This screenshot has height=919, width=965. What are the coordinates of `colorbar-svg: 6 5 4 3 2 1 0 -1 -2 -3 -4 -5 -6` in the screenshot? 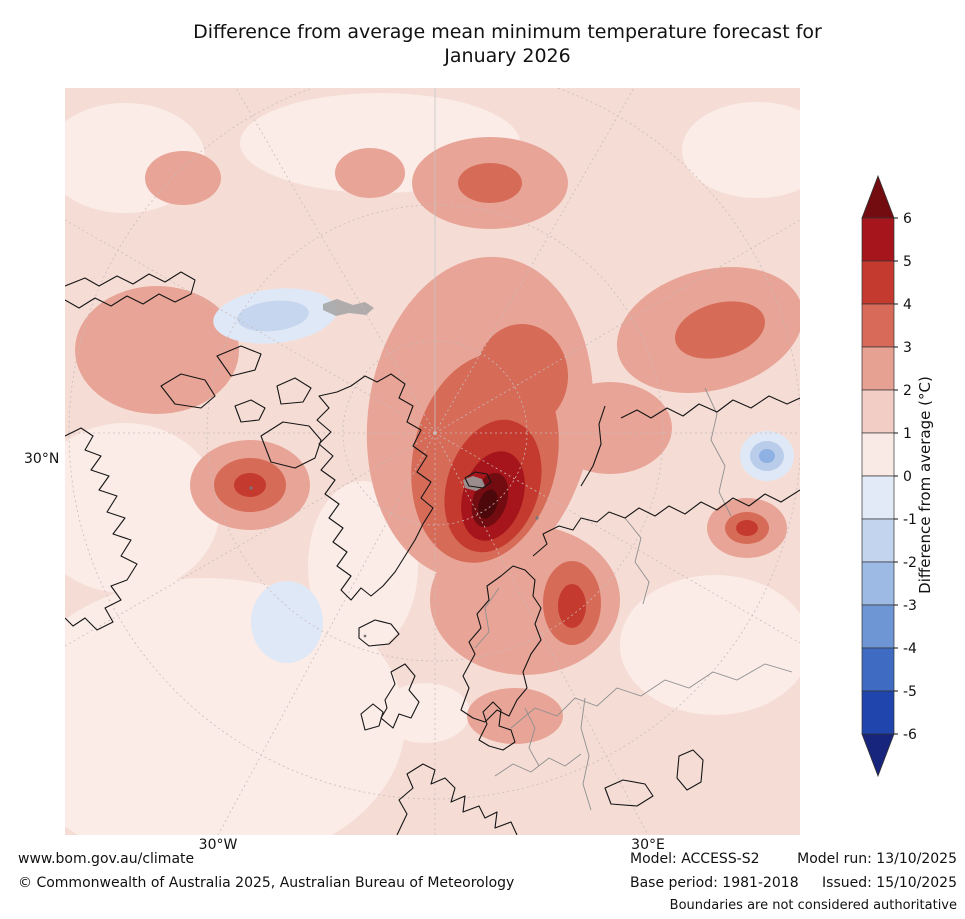 It's located at (889, 476).